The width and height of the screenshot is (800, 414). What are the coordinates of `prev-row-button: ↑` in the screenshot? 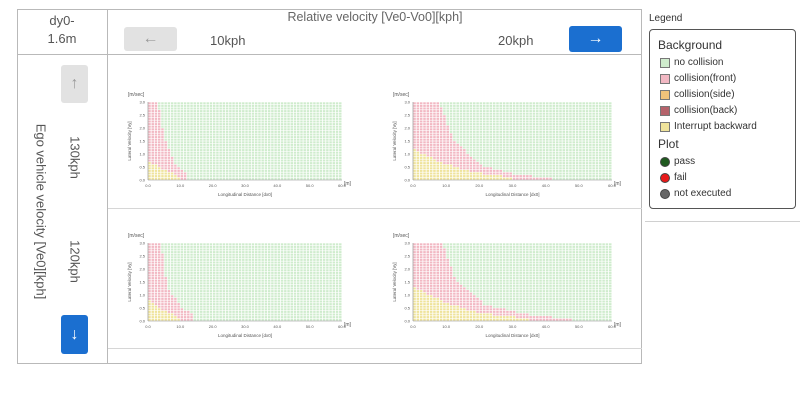 It's located at (74, 84).